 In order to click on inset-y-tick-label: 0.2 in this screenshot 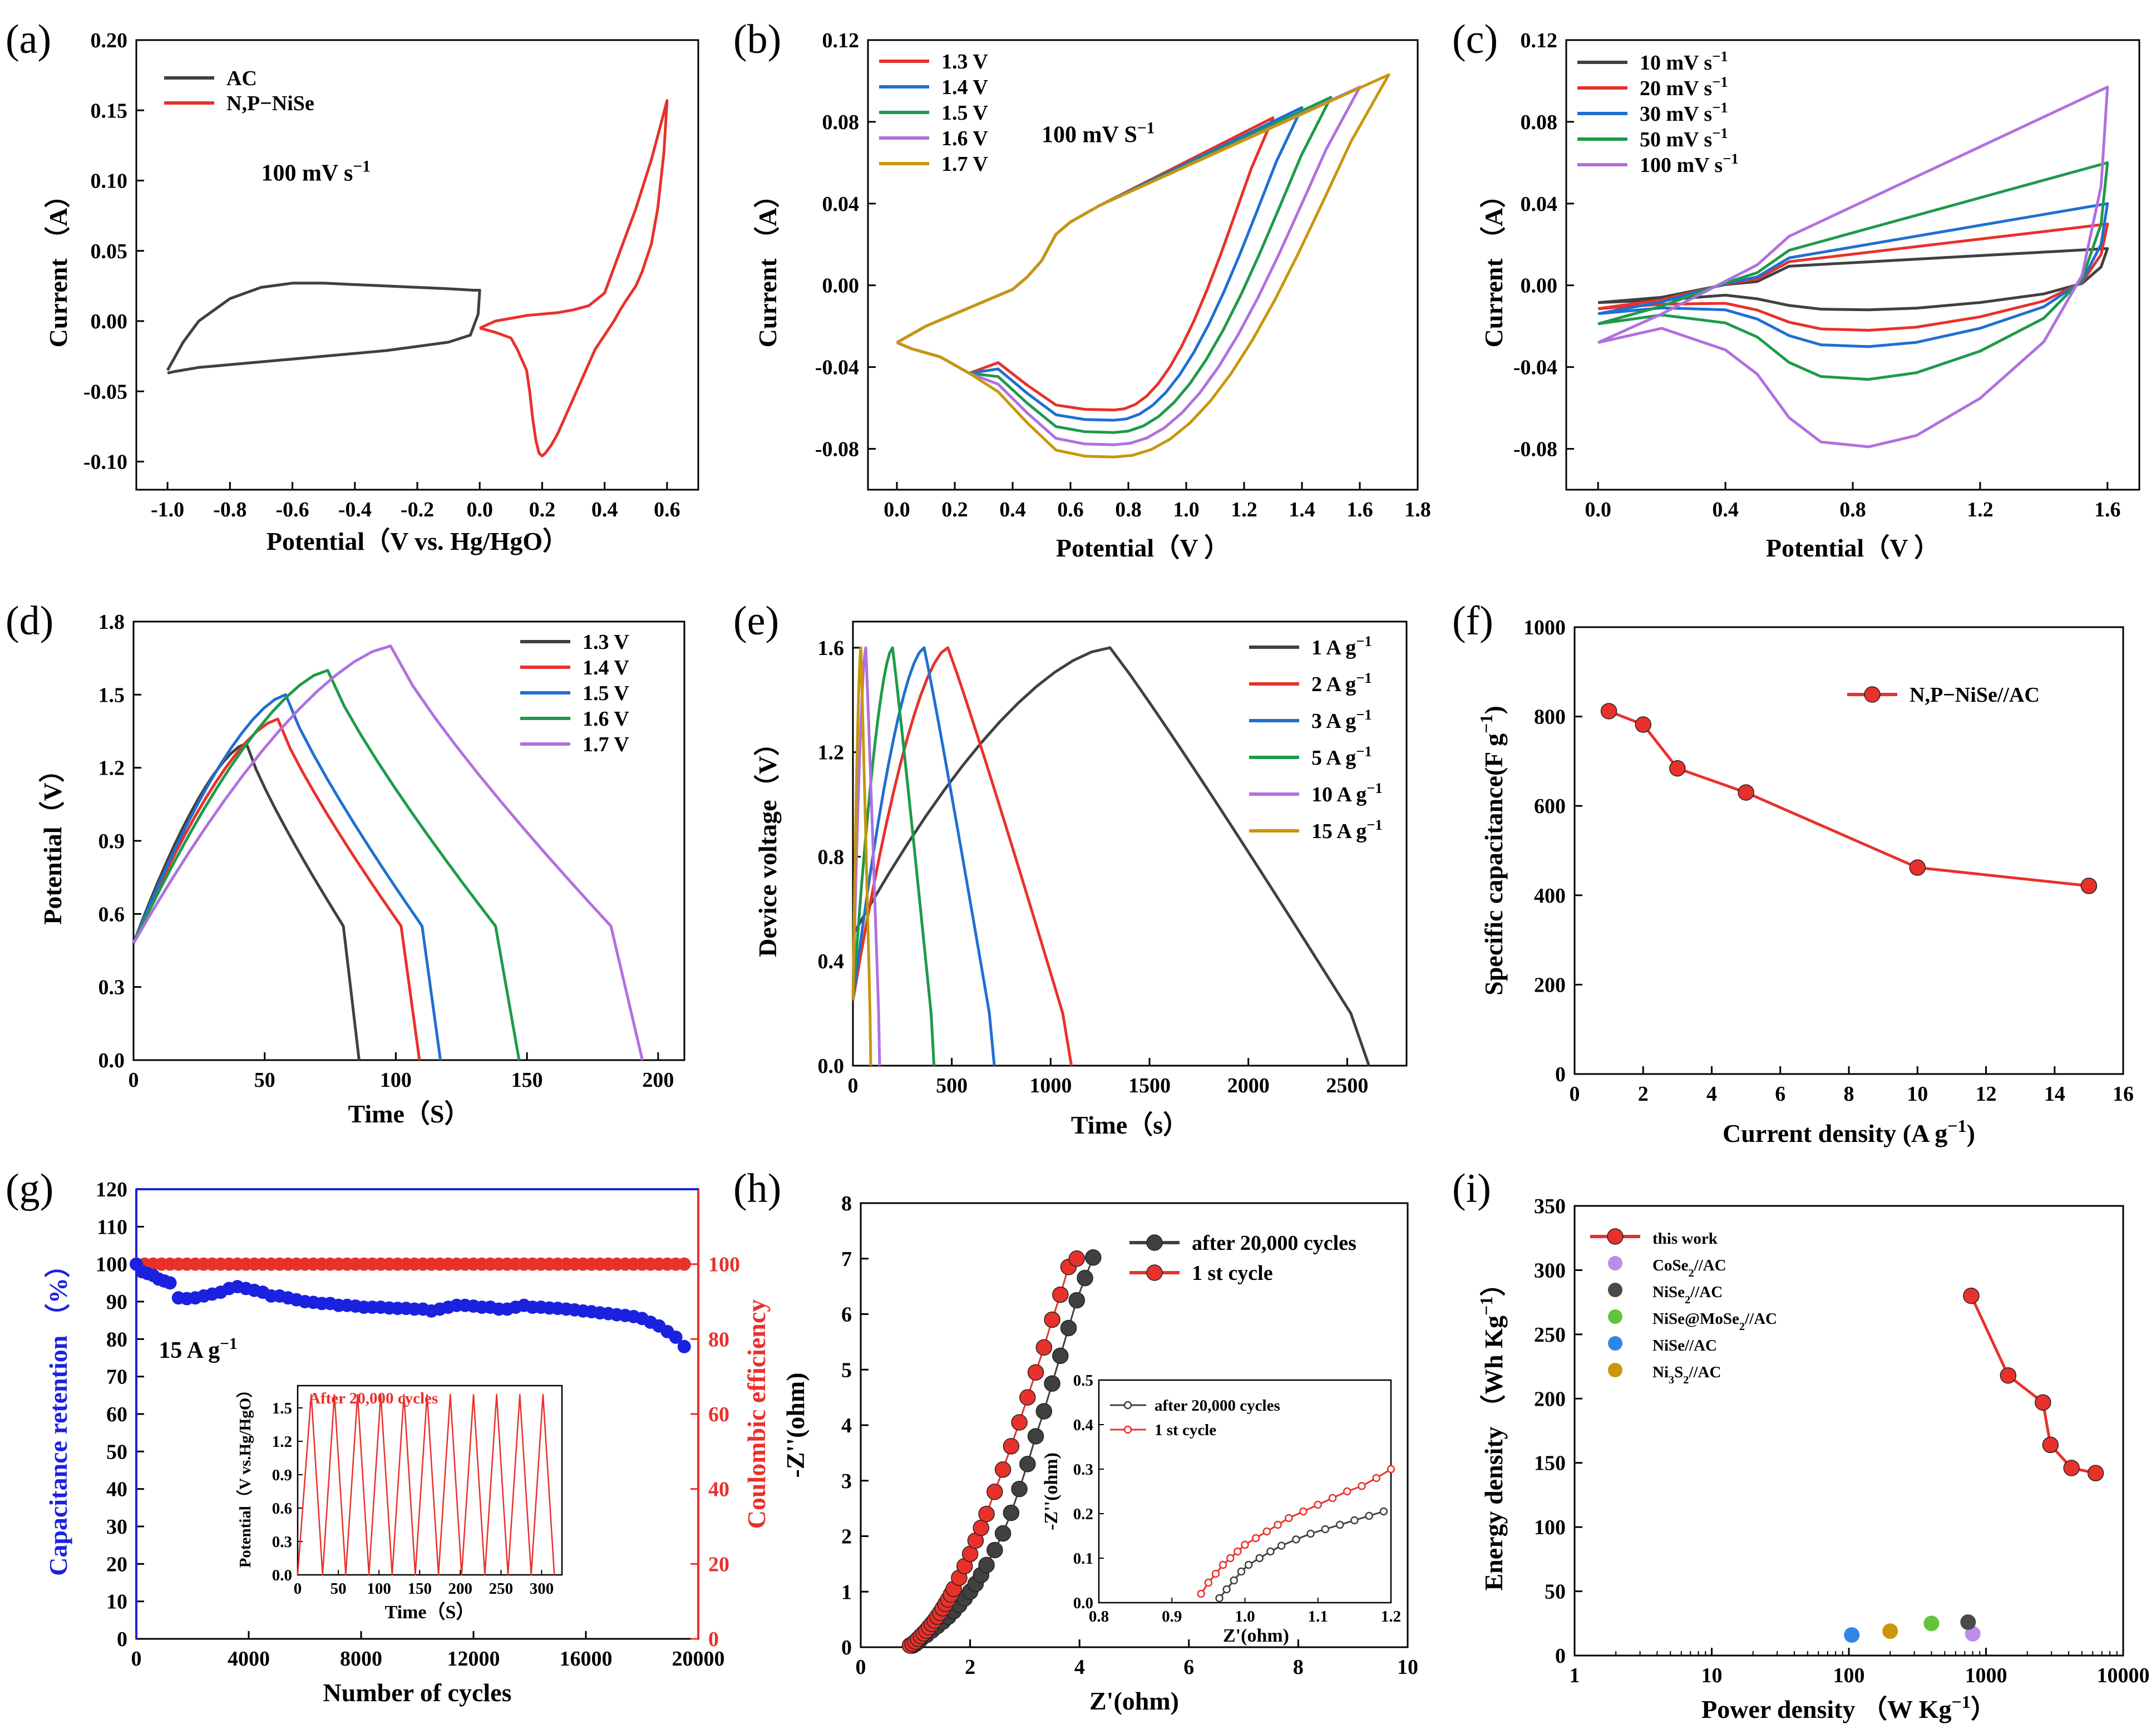, I will do `click(1083, 1514)`.